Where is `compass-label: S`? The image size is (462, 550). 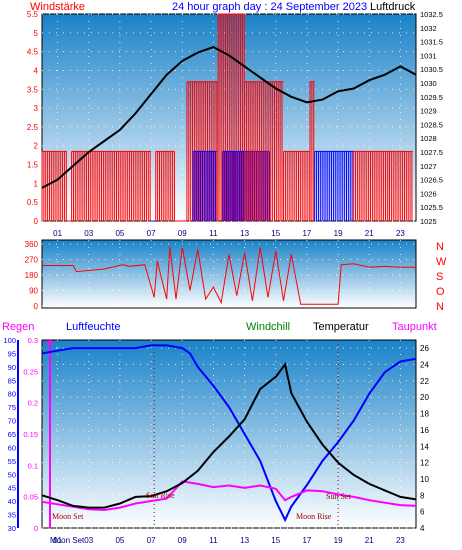 compass-label: S is located at coordinates (439, 277).